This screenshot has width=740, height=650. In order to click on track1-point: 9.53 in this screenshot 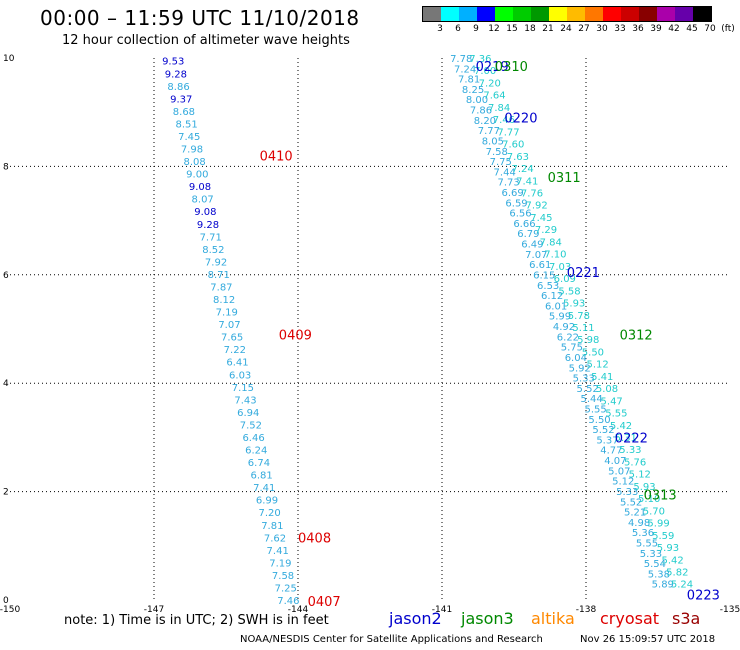, I will do `click(173, 62)`.